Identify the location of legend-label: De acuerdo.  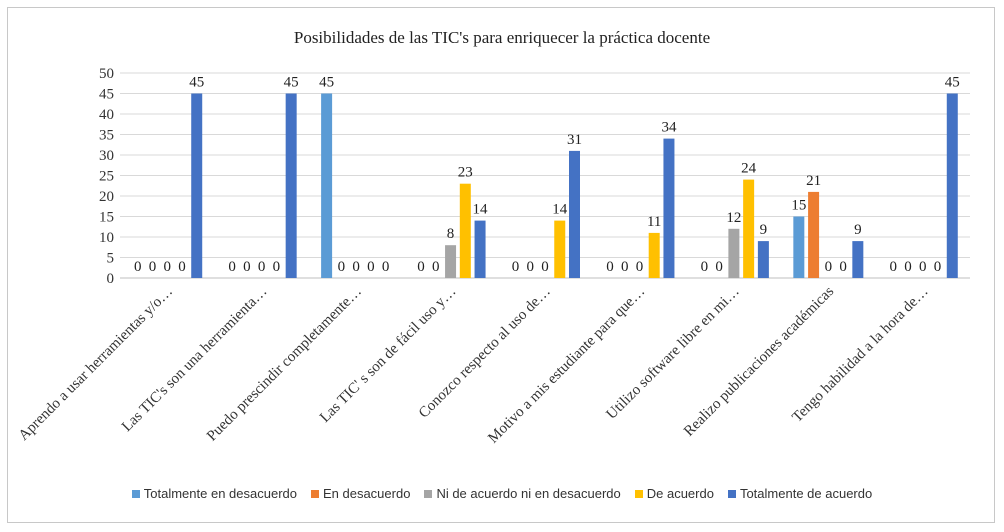
(680, 493).